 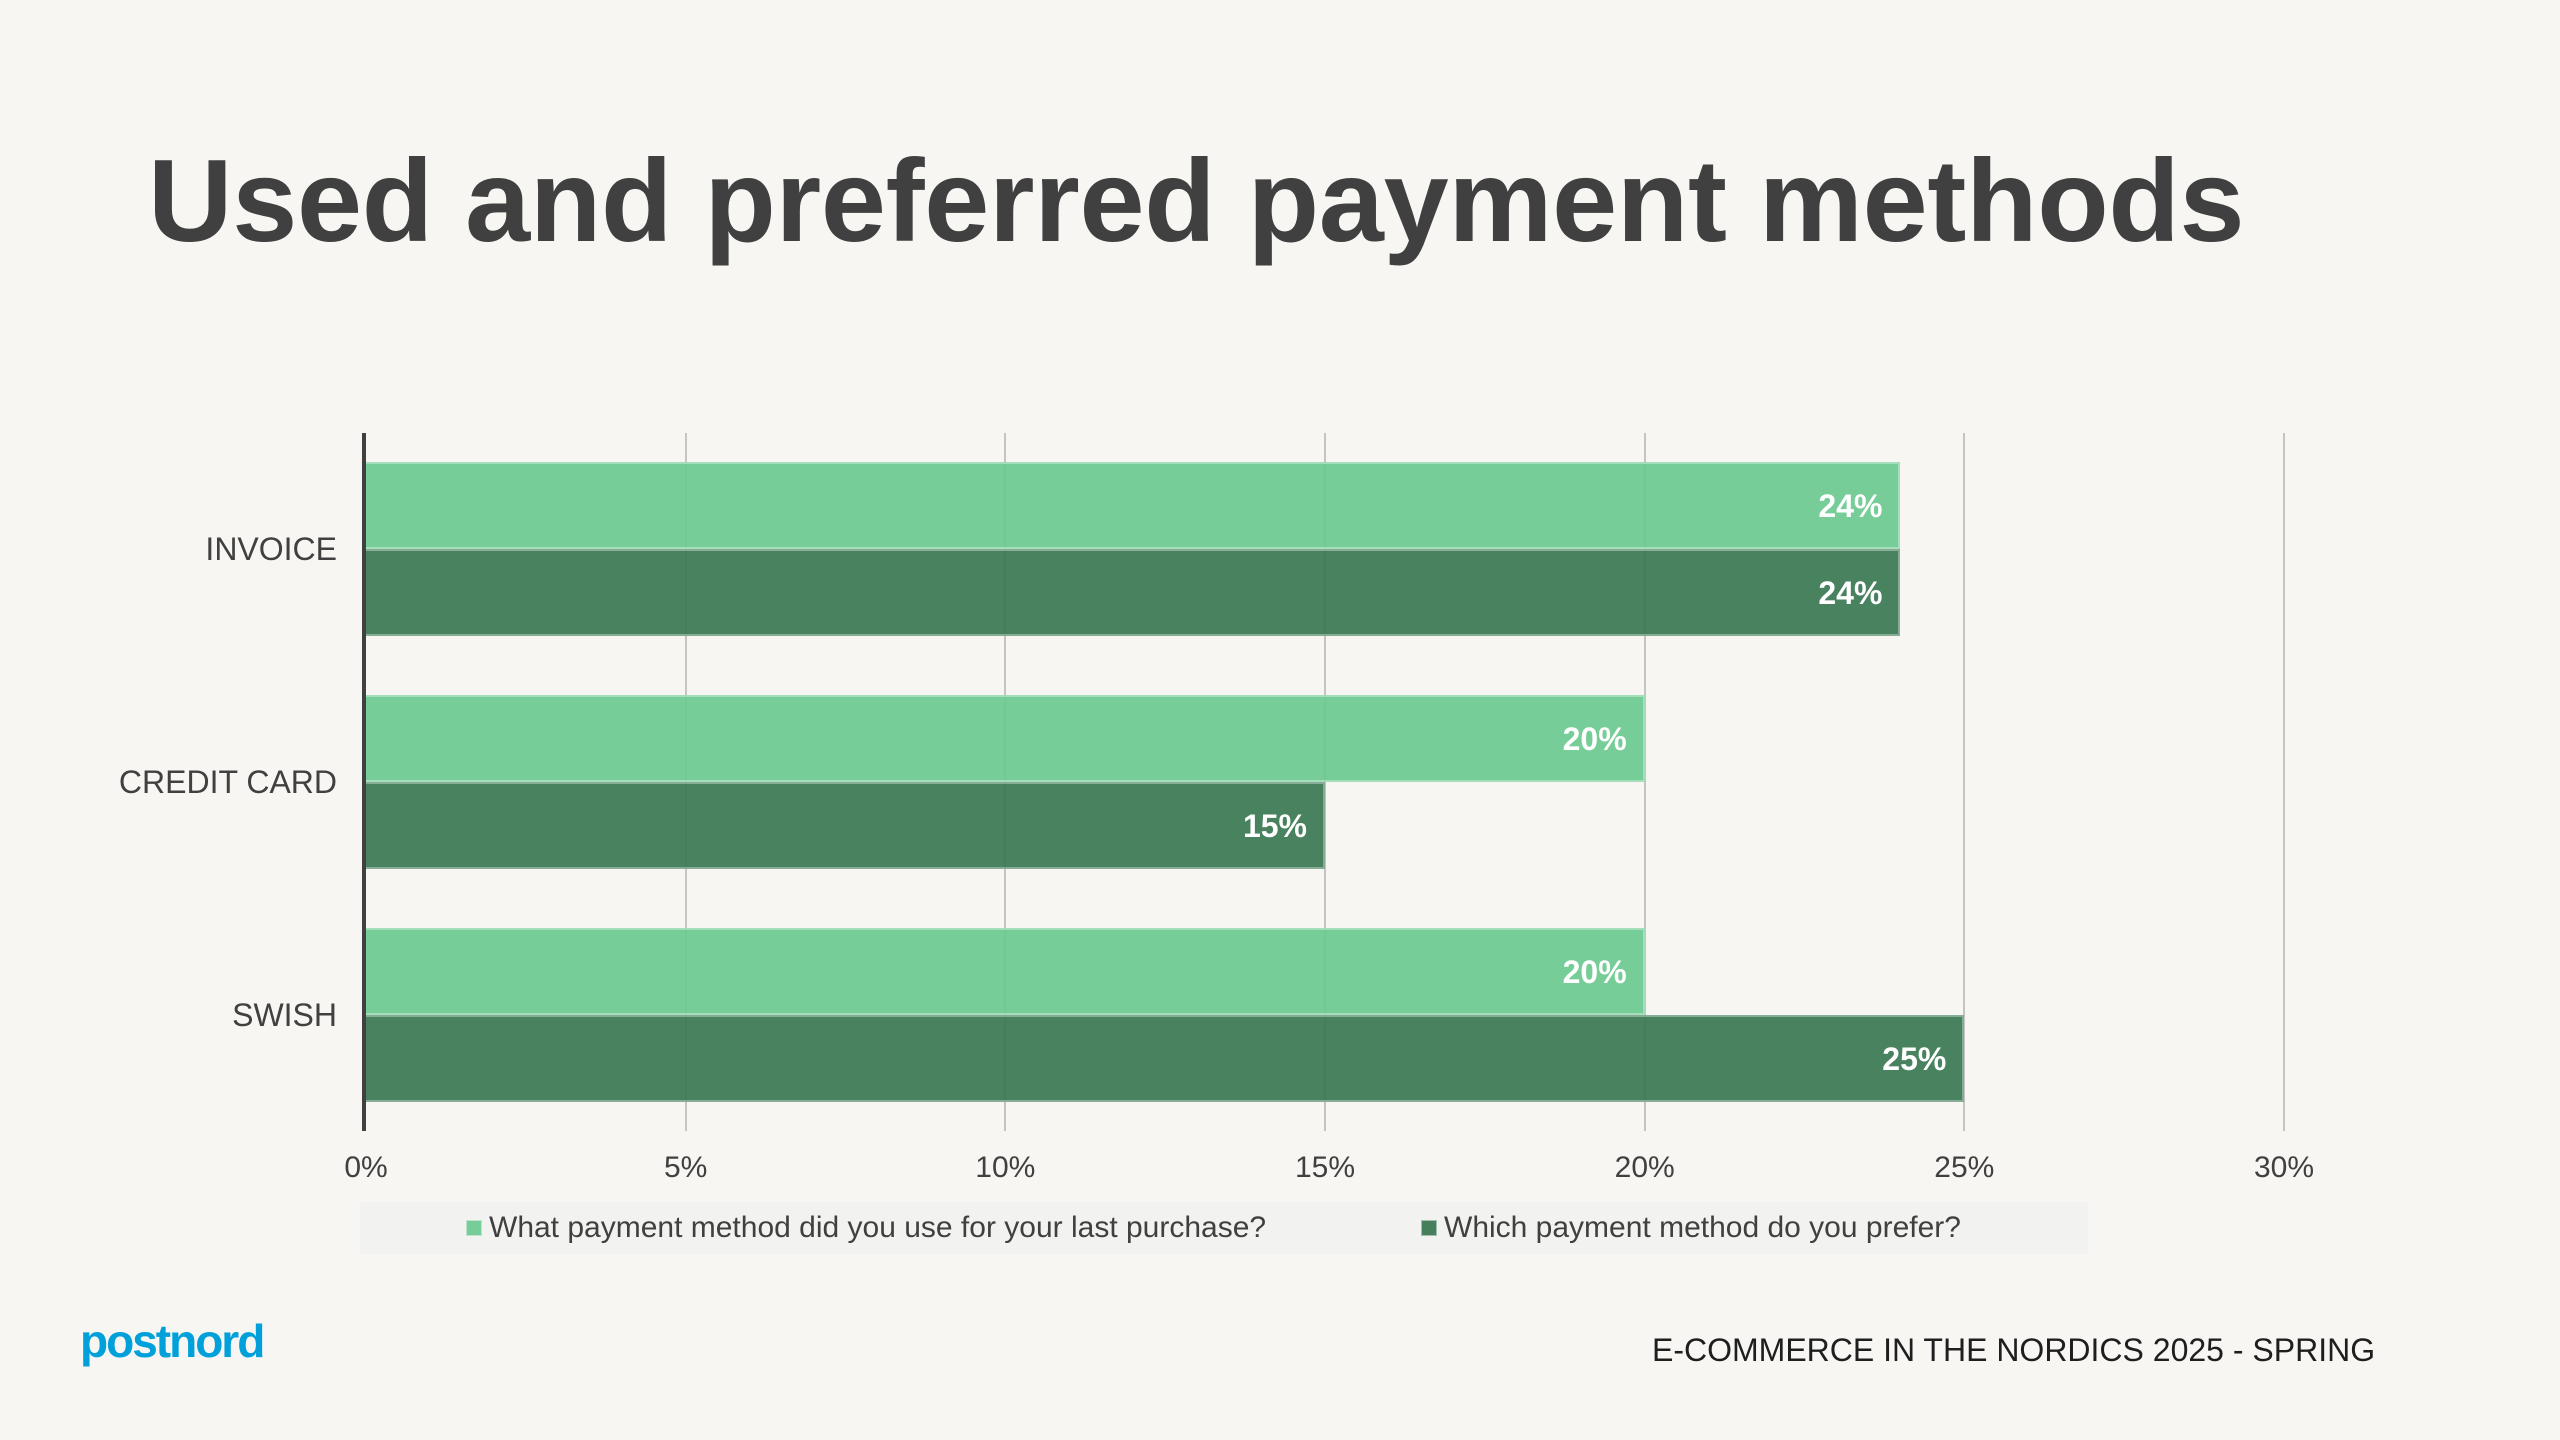 I want to click on bar-value-label: 25%, so click(x=1914, y=1058).